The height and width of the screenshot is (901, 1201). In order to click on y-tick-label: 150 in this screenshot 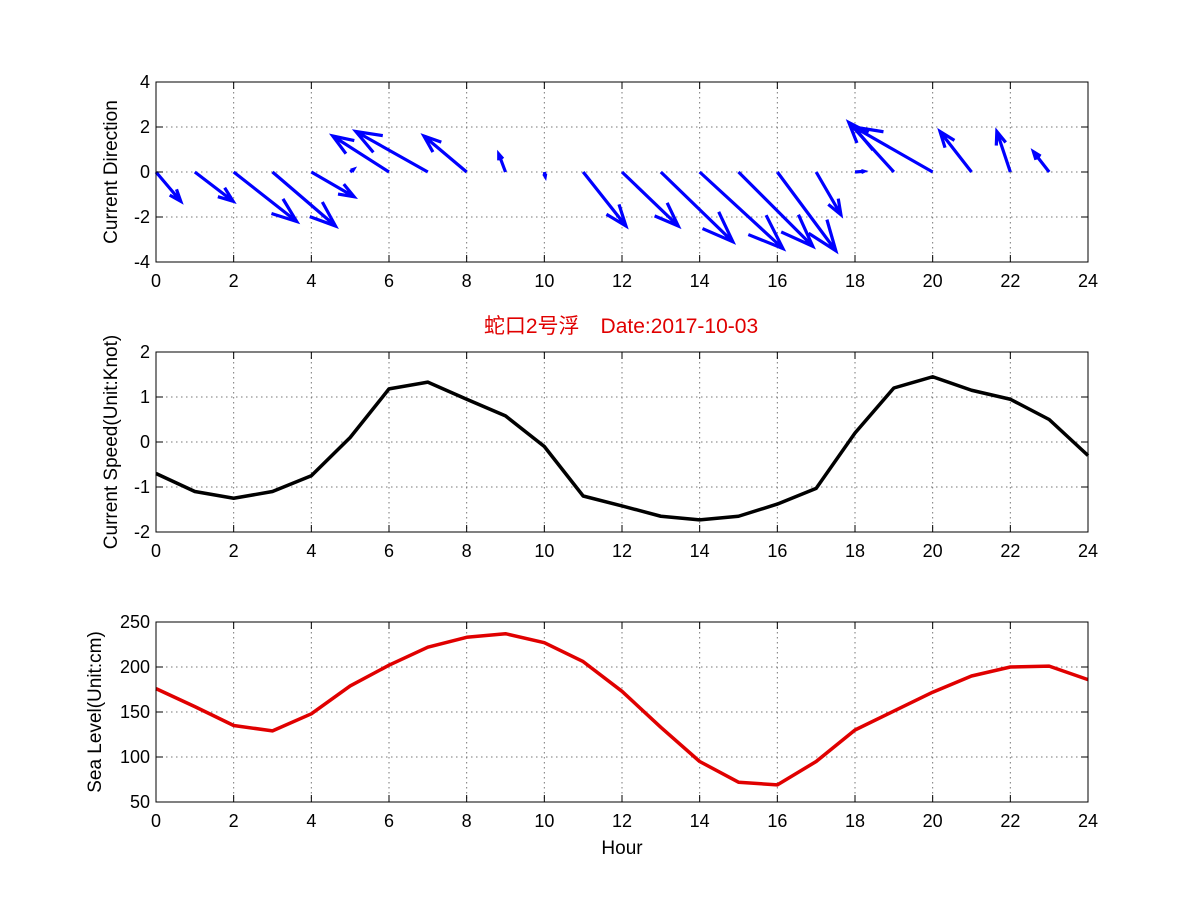, I will do `click(135, 712)`.